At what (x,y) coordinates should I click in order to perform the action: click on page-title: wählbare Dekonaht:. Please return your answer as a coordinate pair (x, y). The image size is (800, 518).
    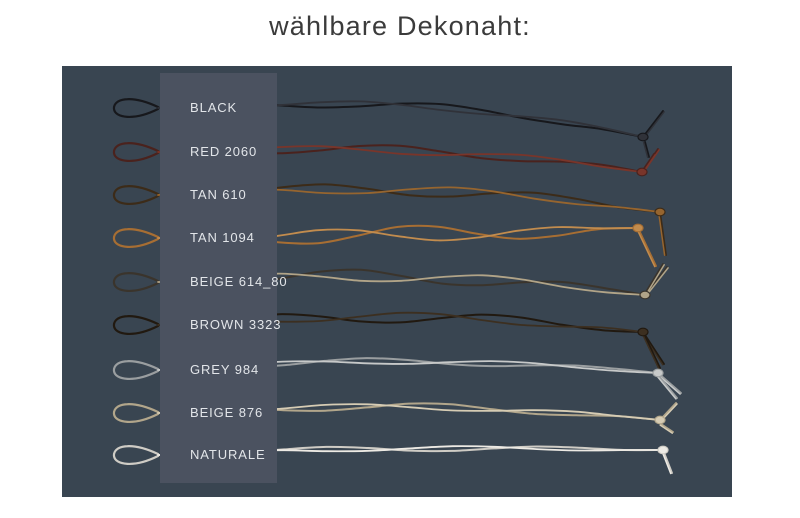
    Looking at the image, I should click on (400, 26).